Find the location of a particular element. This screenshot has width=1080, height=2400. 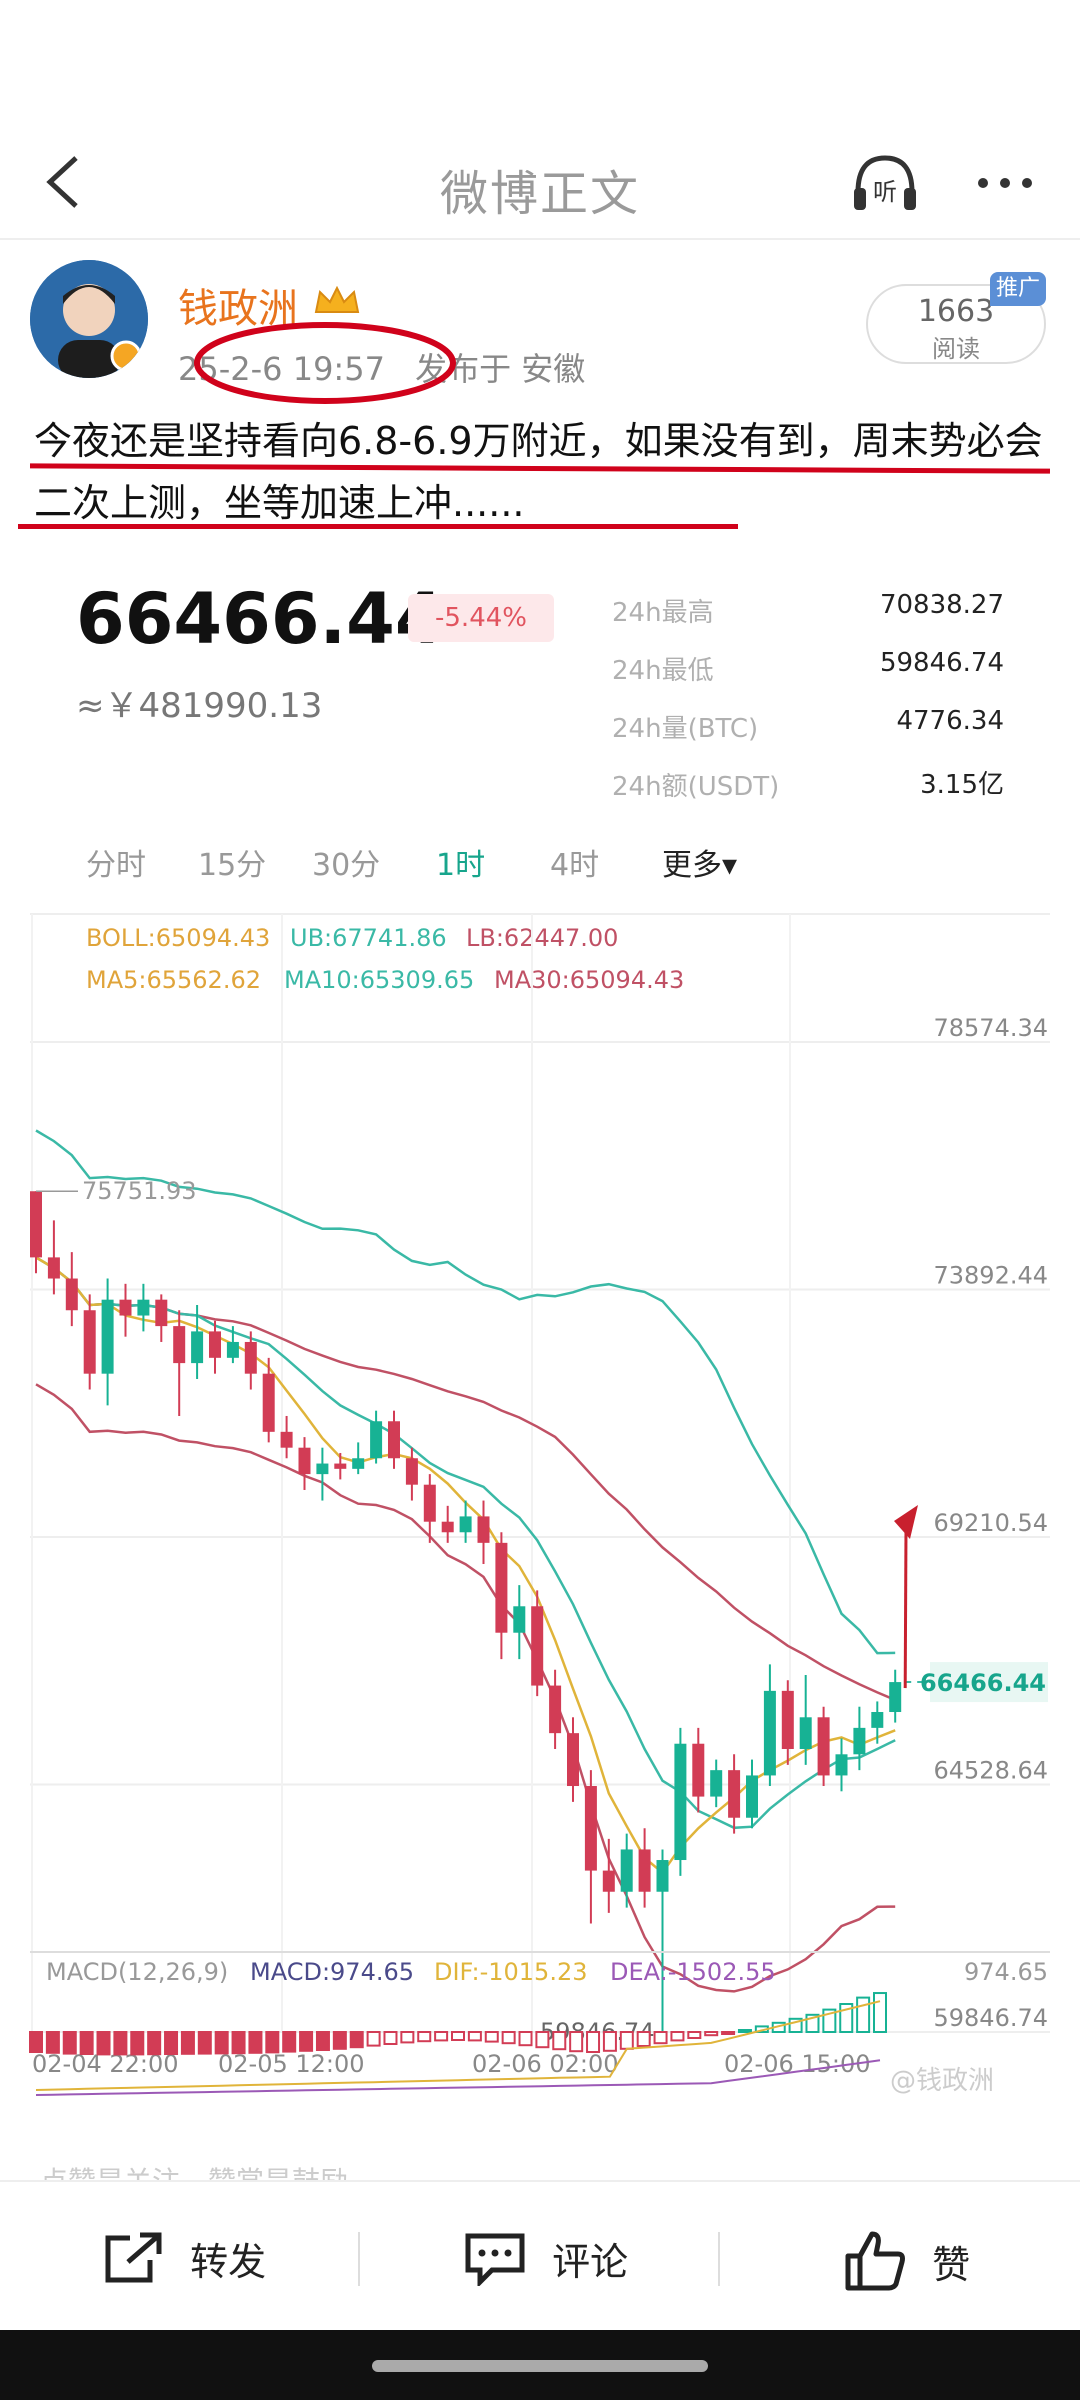

home-indicator is located at coordinates (540, 2366).